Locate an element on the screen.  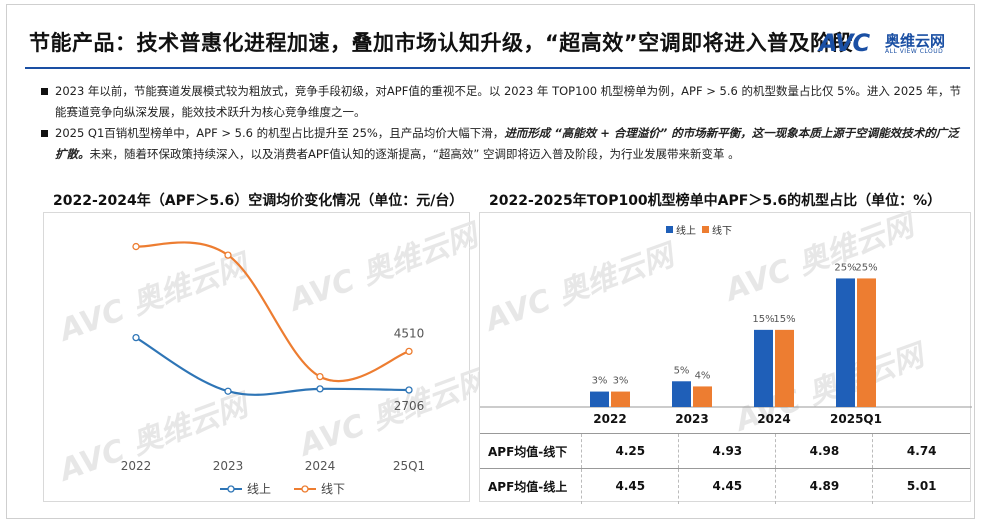
table-row: APF均值-线上 4.45 4.45 4.89 5.01 is located at coordinates (725, 486).